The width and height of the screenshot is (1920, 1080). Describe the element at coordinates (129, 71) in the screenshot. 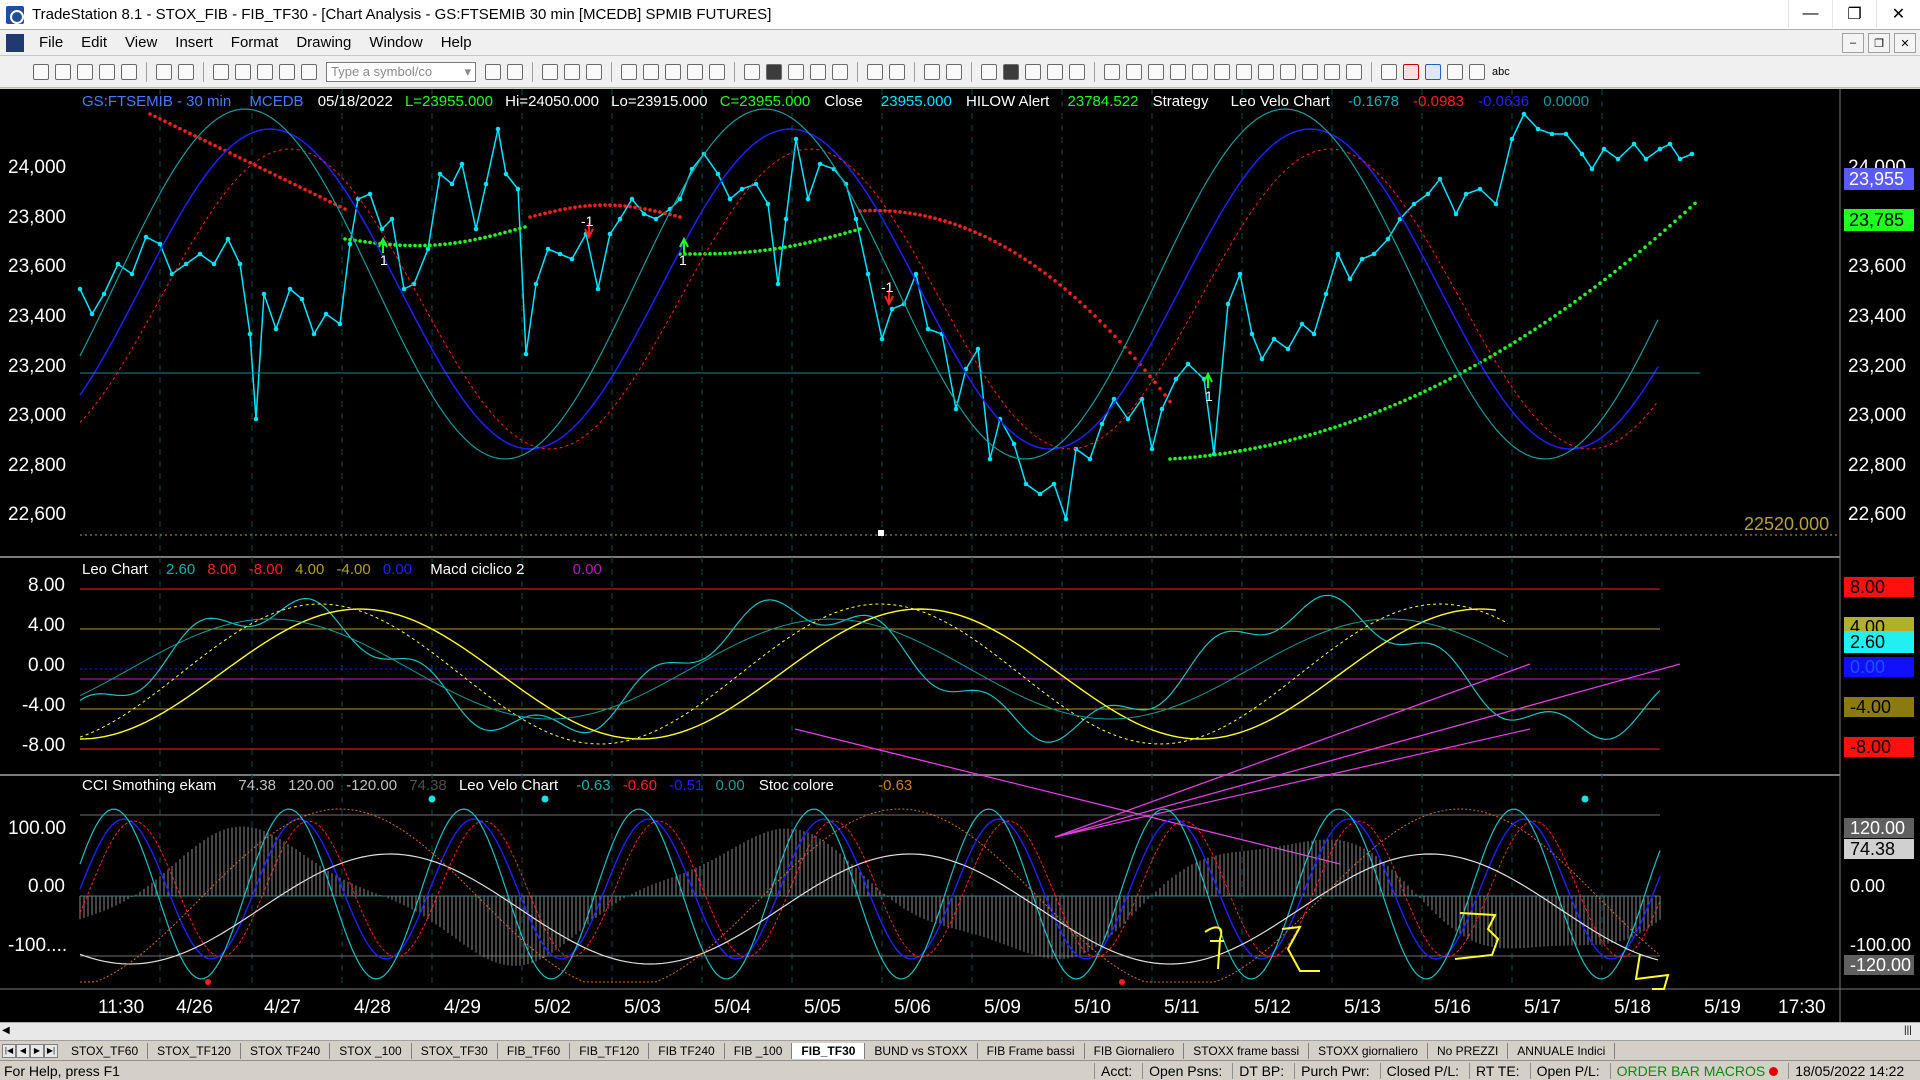

I see `save-icon` at that location.